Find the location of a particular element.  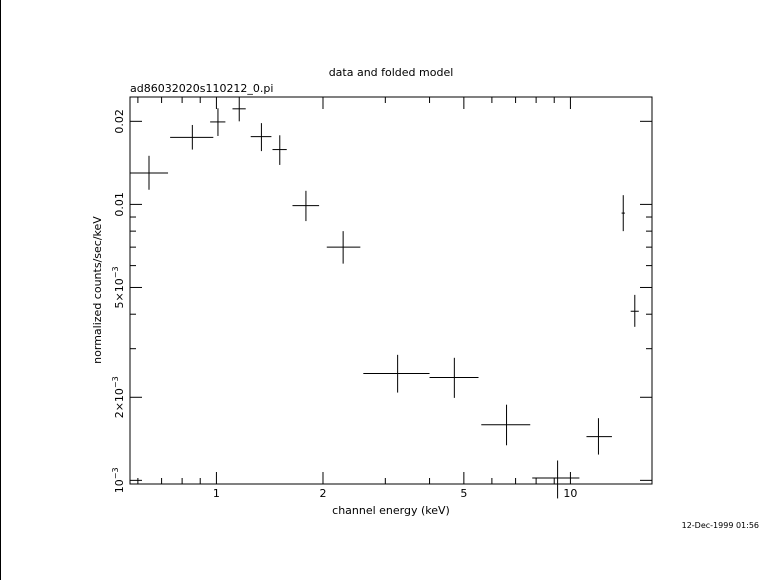

left-border is located at coordinates (0, 290).